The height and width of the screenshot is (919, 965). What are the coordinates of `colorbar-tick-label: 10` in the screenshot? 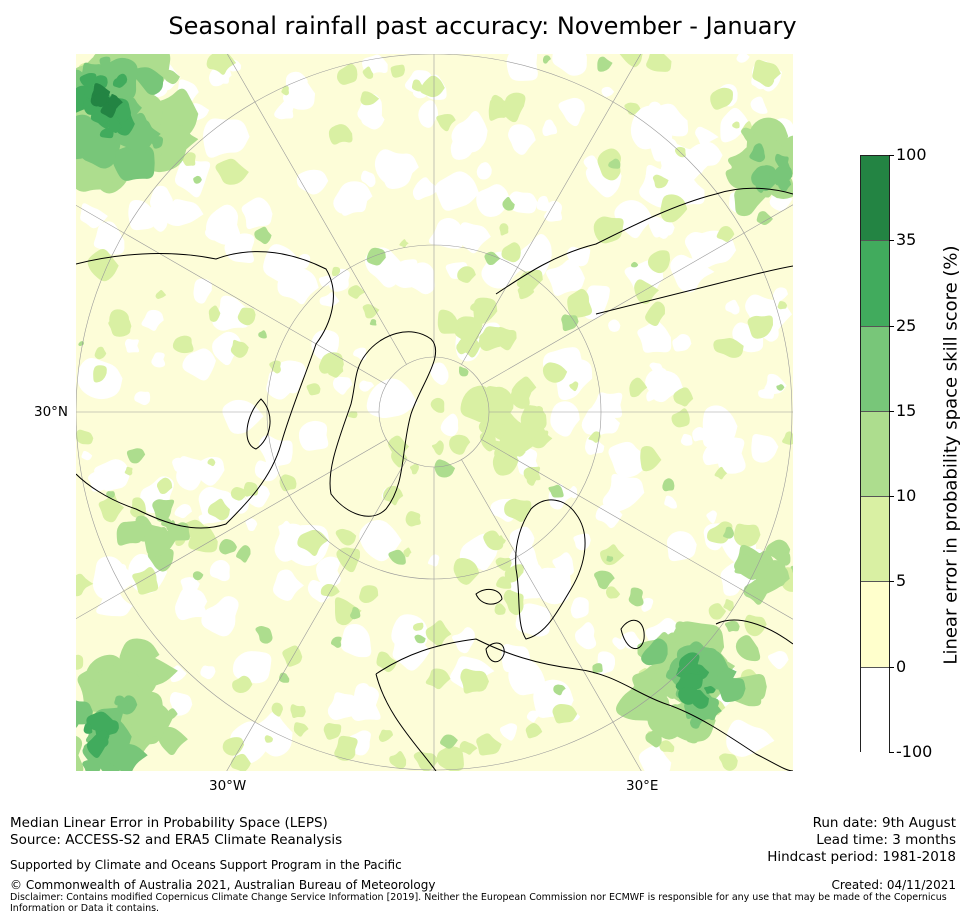 It's located at (902, 496).